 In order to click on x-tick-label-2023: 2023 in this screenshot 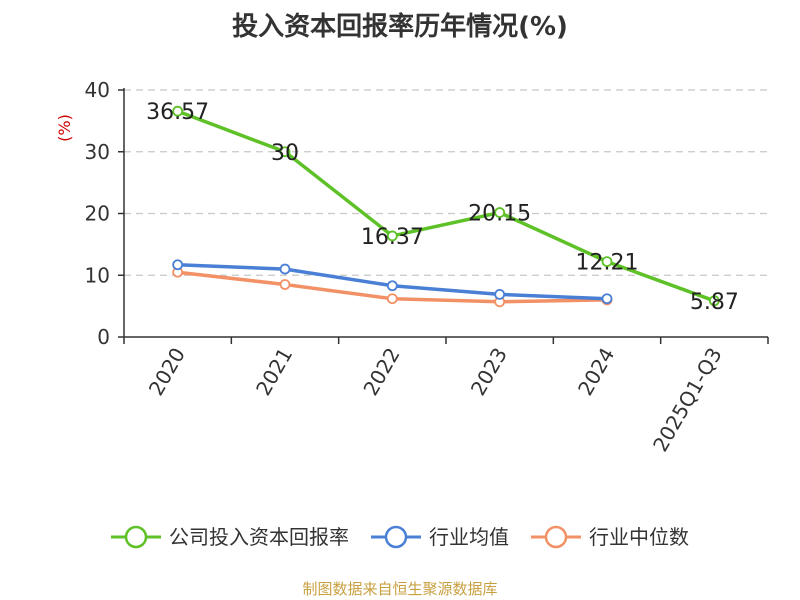, I will do `click(489, 371)`.